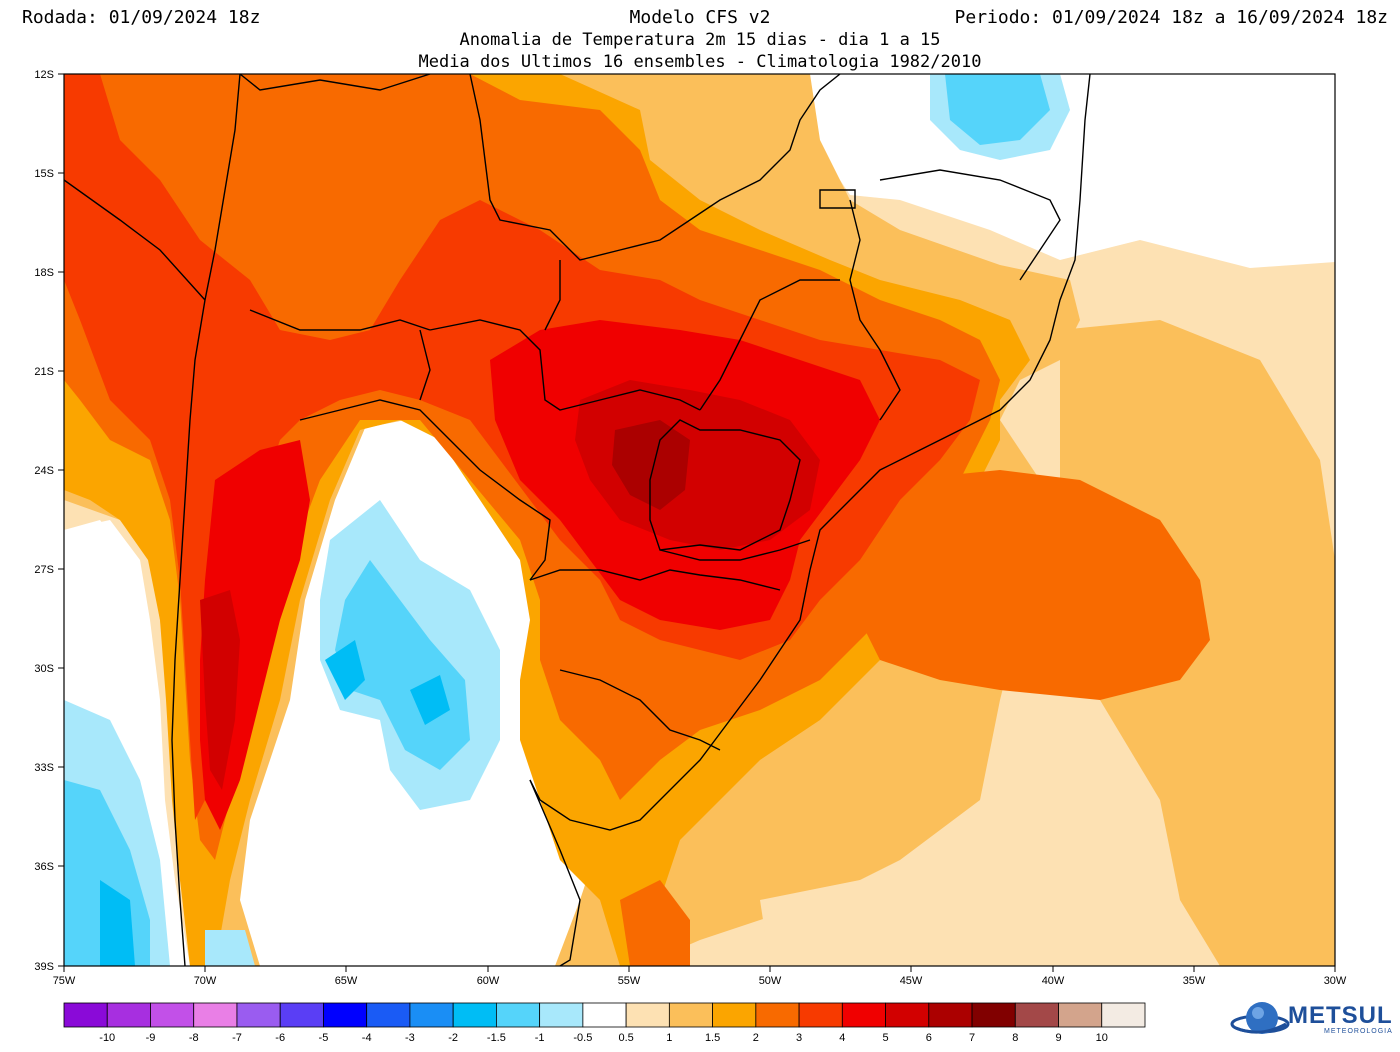 Image resolution: width=1400 pixels, height=1052 pixels. I want to click on df-border, so click(837, 199).